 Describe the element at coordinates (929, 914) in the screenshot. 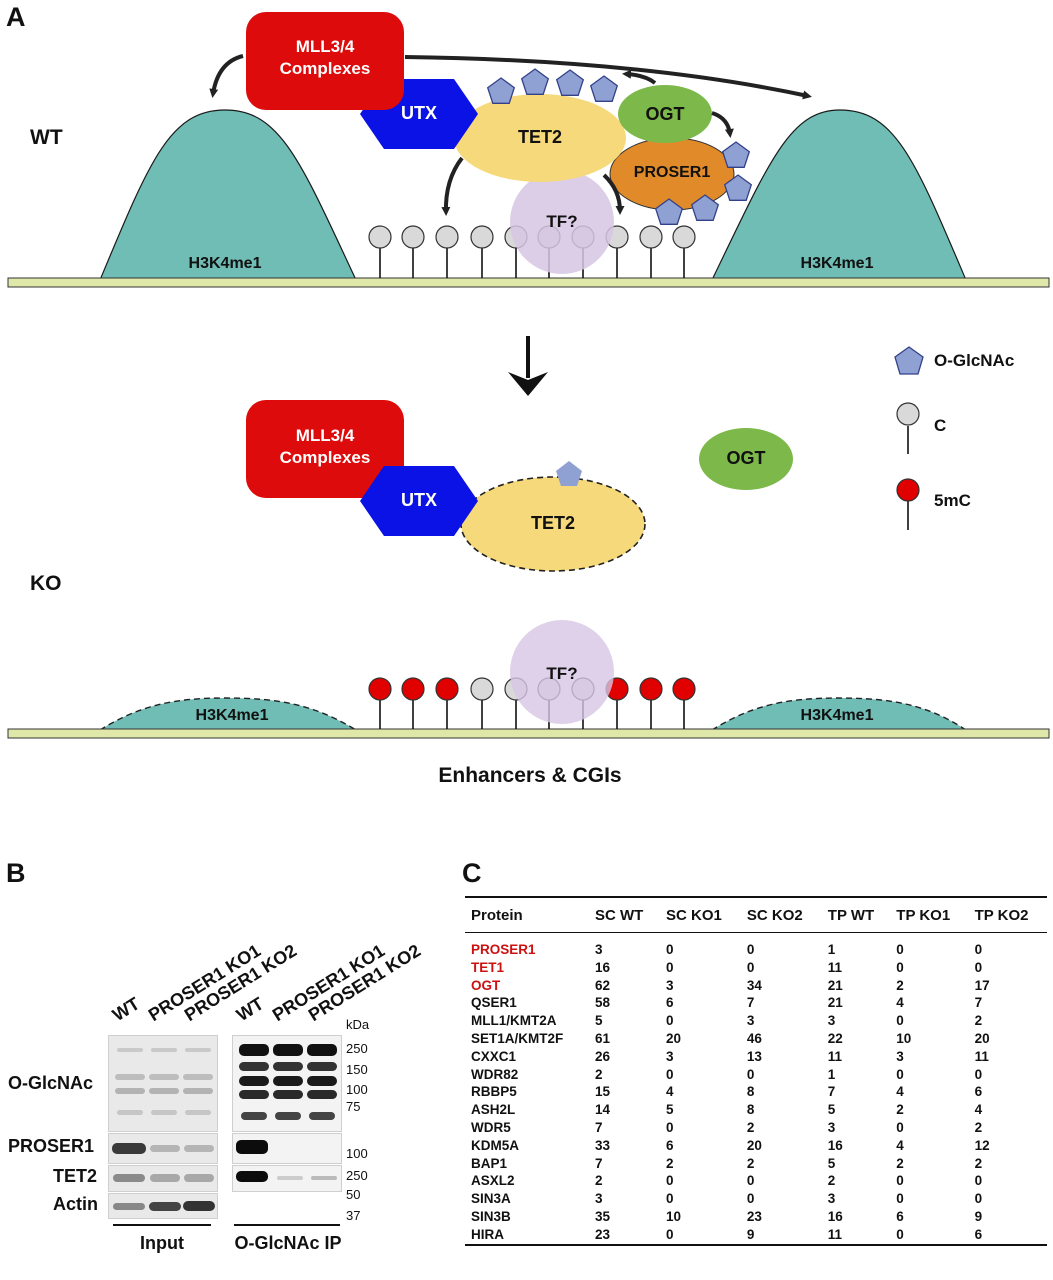

I see `col-header-tp-ko1: TP KO1` at that location.